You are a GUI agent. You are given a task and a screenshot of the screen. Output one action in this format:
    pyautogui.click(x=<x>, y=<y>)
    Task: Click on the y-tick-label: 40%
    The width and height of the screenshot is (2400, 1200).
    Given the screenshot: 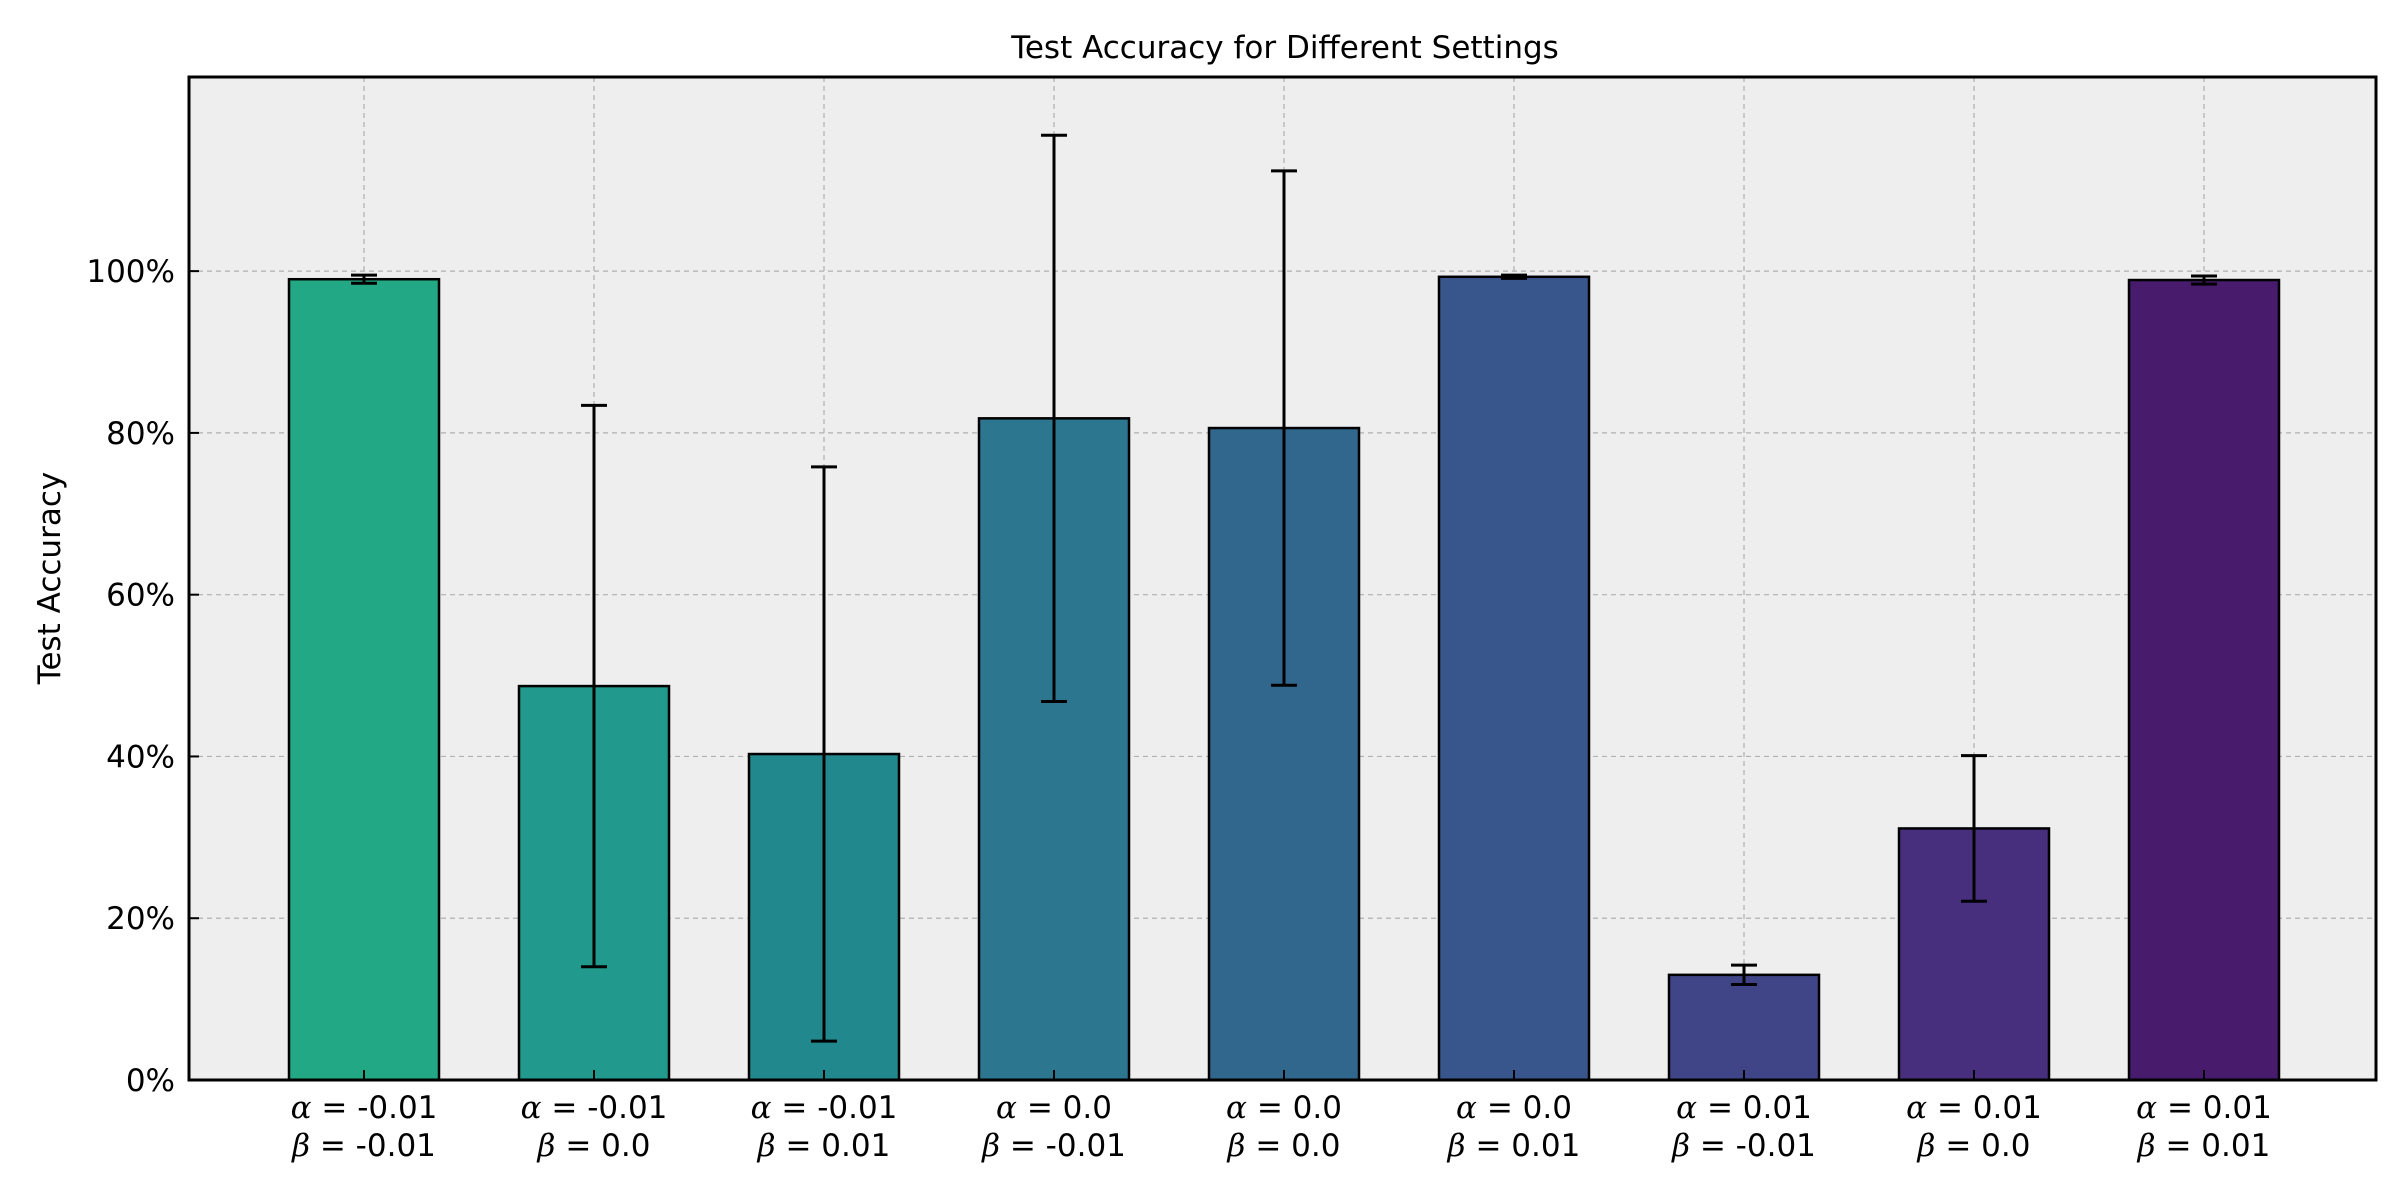 What is the action you would take?
    pyautogui.click(x=140, y=757)
    